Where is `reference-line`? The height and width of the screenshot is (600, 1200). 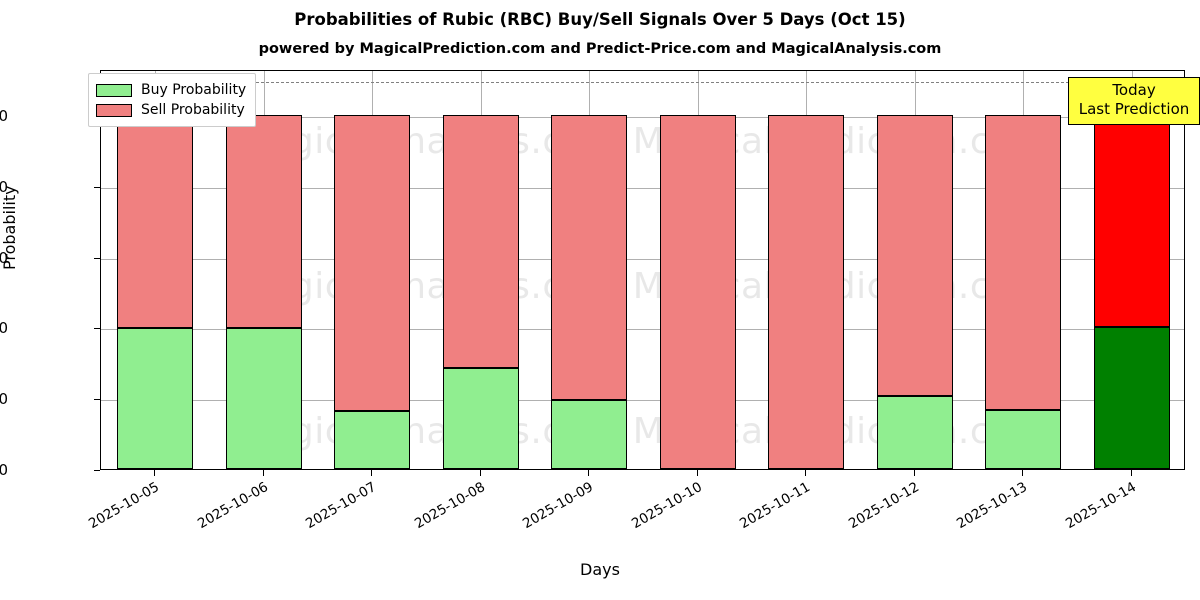
reference-line is located at coordinates (642, 82).